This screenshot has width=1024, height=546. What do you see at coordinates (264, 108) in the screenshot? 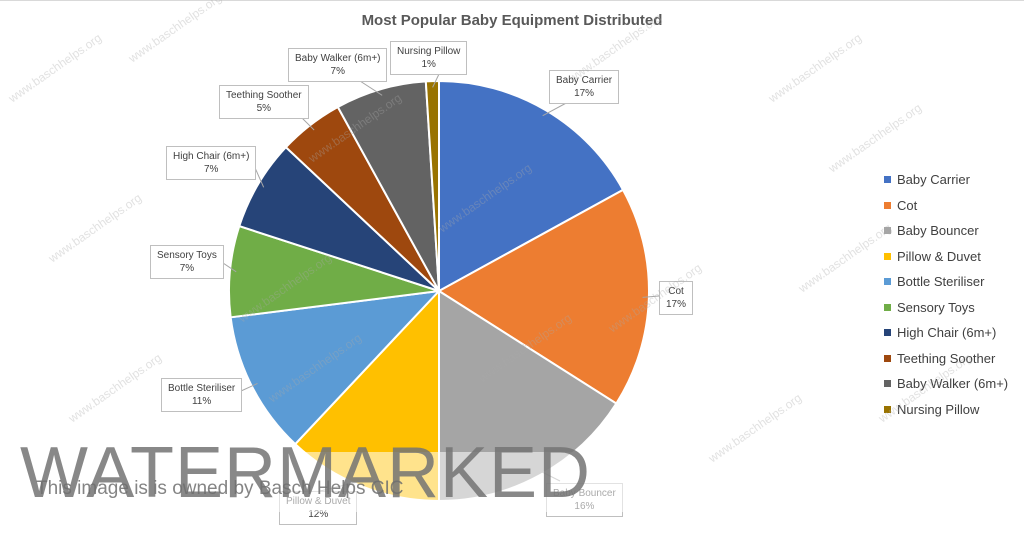
I see `data-label-percent: 5%` at bounding box center [264, 108].